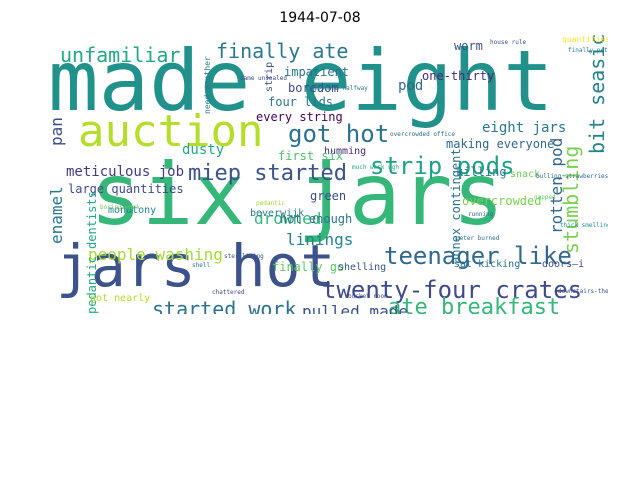 The image size is (640, 480). I want to click on cloud-word: meticulous job, so click(125, 172).